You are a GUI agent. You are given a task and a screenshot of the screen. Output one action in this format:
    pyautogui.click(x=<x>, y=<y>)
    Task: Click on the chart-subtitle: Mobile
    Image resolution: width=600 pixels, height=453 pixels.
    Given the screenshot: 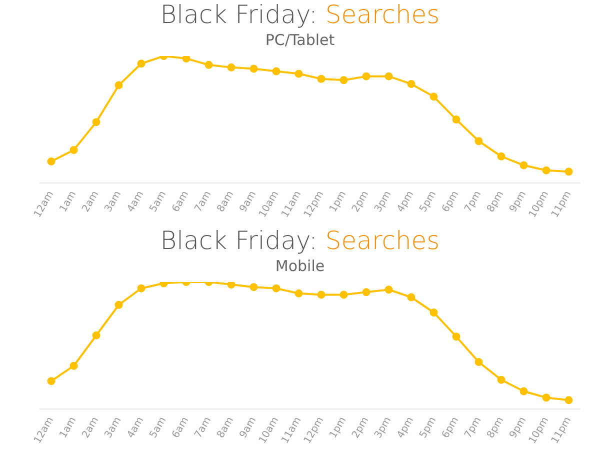 What is the action you would take?
    pyautogui.click(x=300, y=266)
    